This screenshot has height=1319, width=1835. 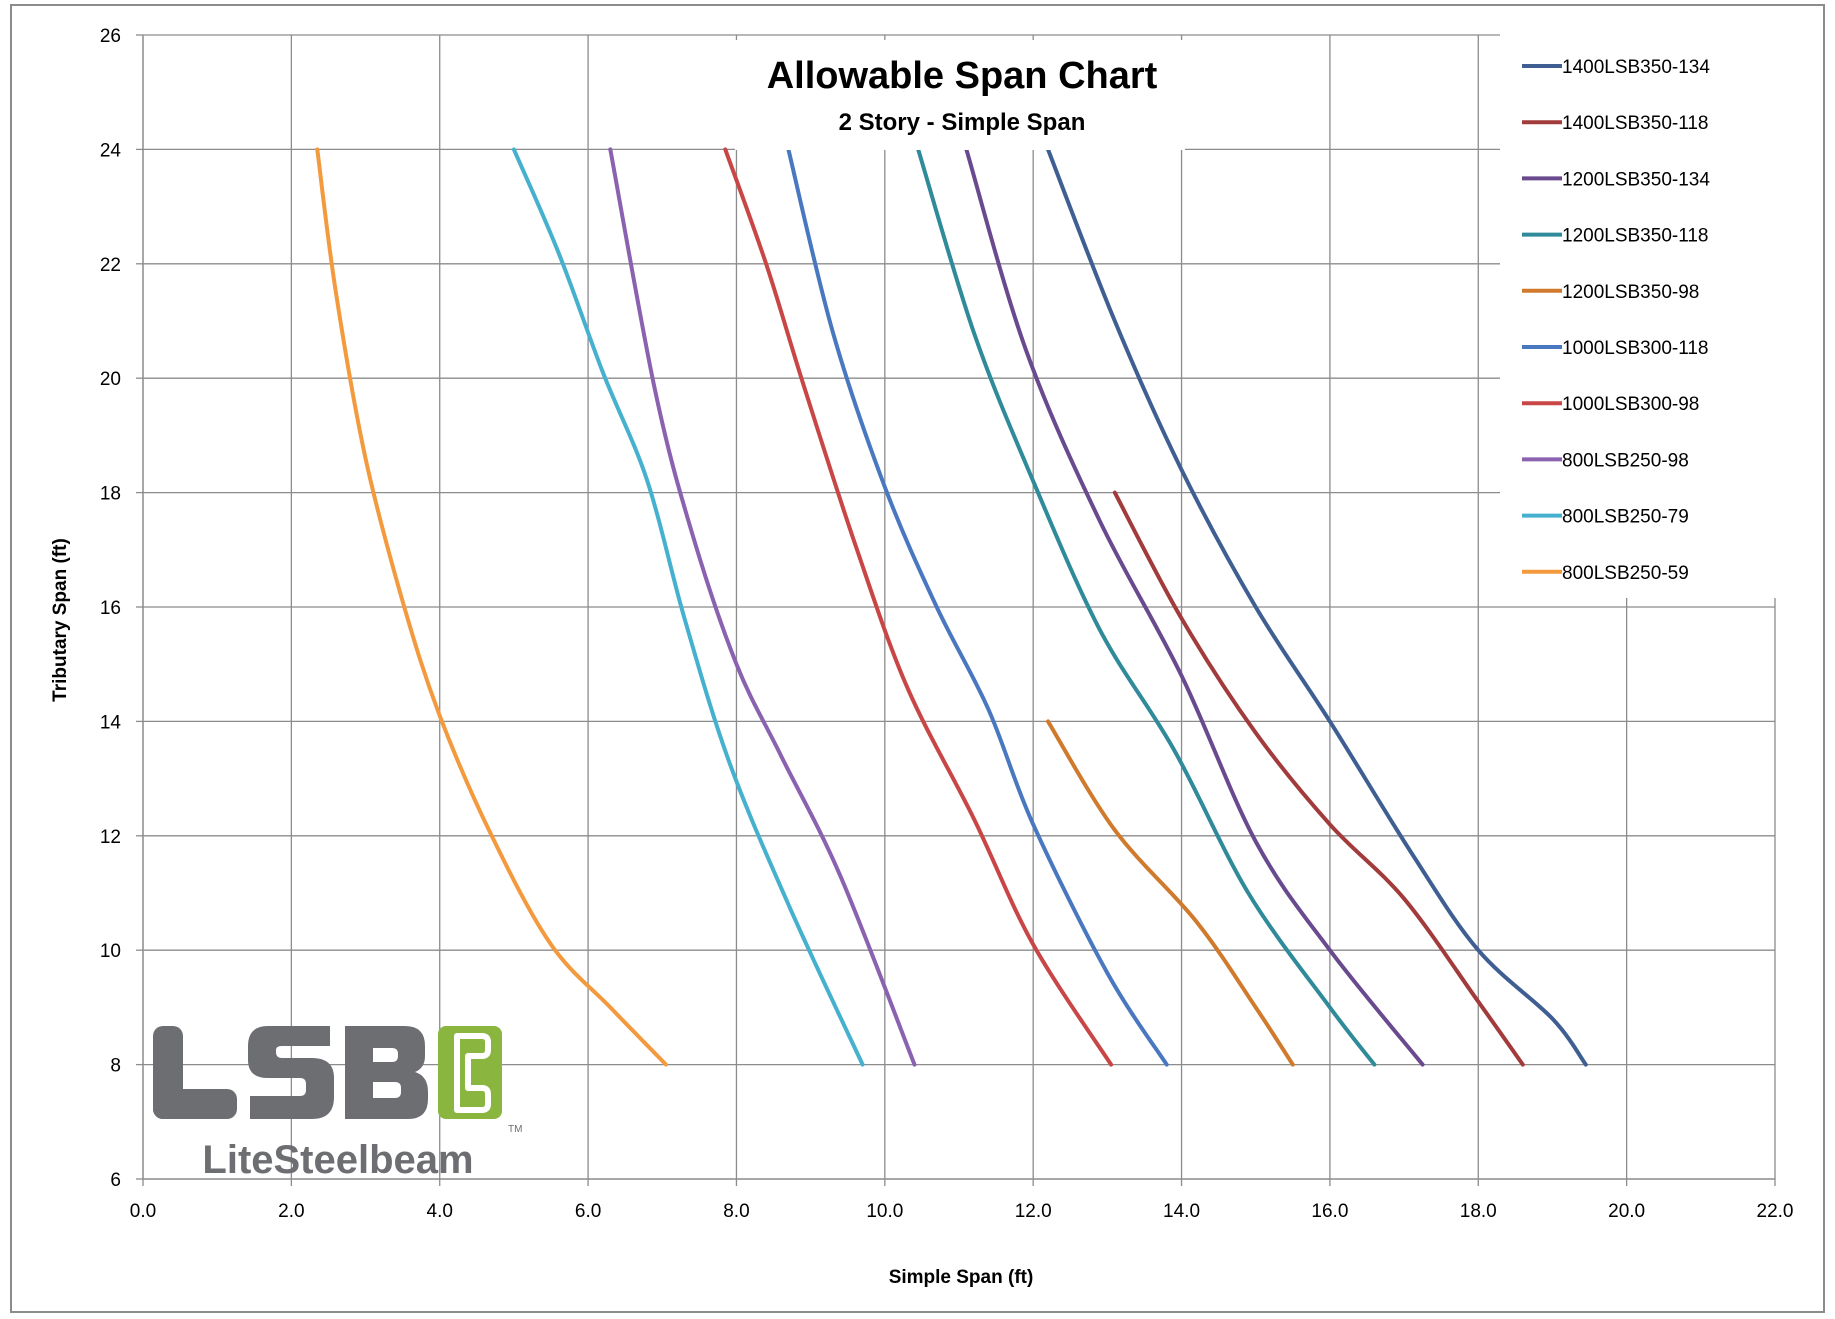 What do you see at coordinates (110, 494) in the screenshot?
I see `y-tick-label: 18` at bounding box center [110, 494].